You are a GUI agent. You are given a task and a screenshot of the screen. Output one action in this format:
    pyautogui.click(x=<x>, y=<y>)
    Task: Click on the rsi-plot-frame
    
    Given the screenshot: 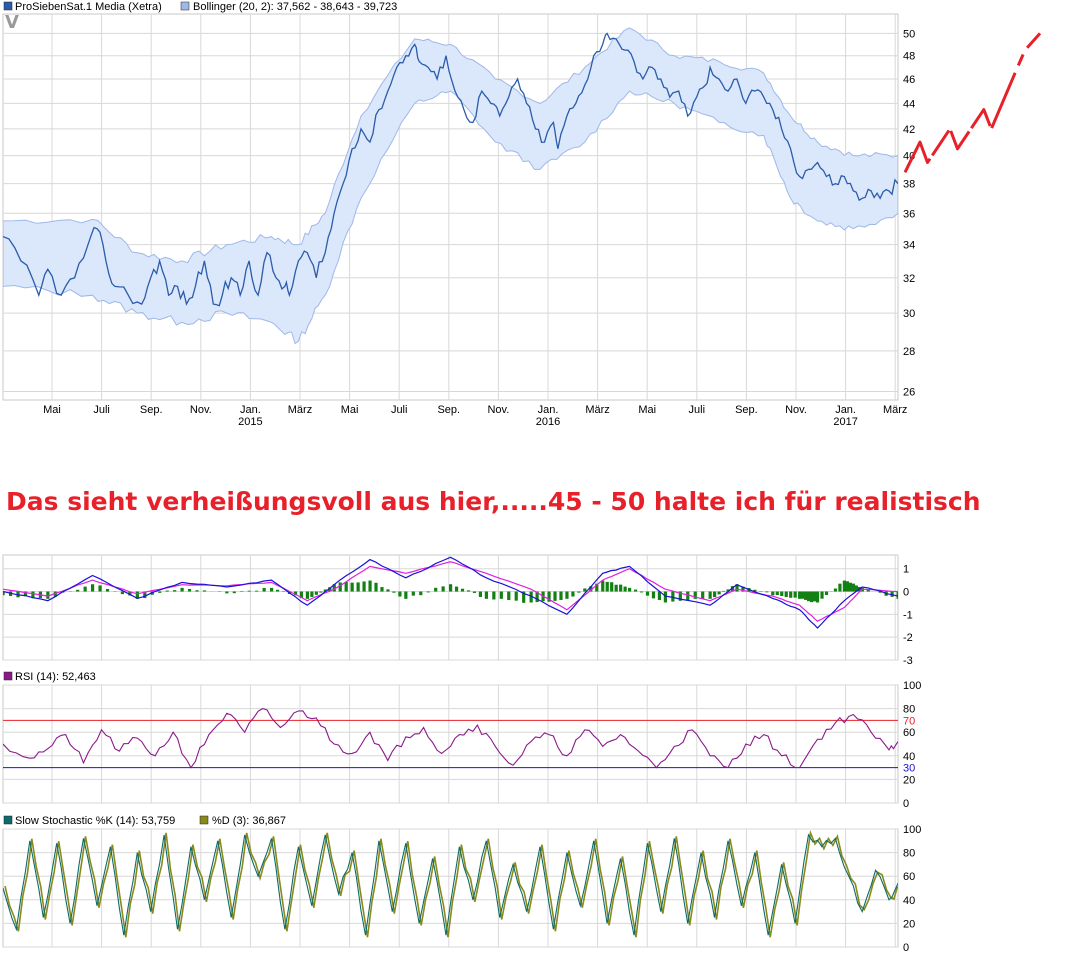 What is the action you would take?
    pyautogui.click(x=450, y=744)
    